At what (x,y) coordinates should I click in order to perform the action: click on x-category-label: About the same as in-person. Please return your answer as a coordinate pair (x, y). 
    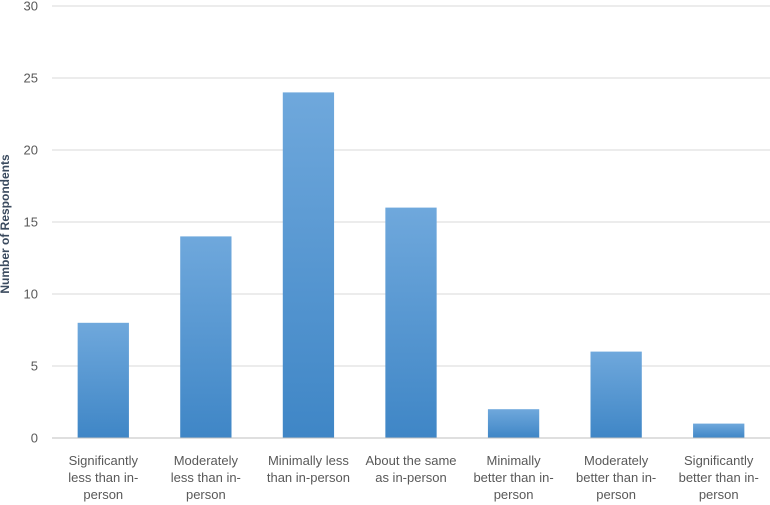
    Looking at the image, I should click on (410, 469).